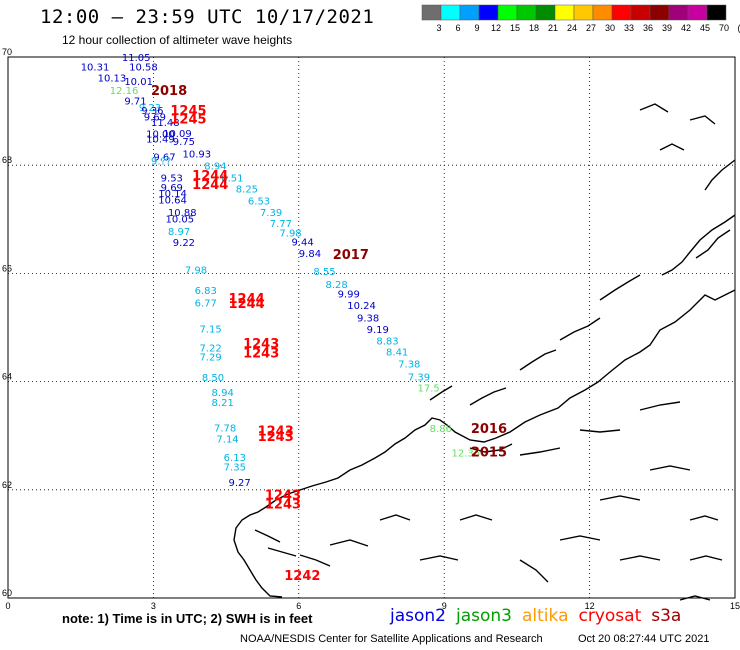 The width and height of the screenshot is (740, 650). I want to click on wave-height-value: 9.??, so click(161, 162).